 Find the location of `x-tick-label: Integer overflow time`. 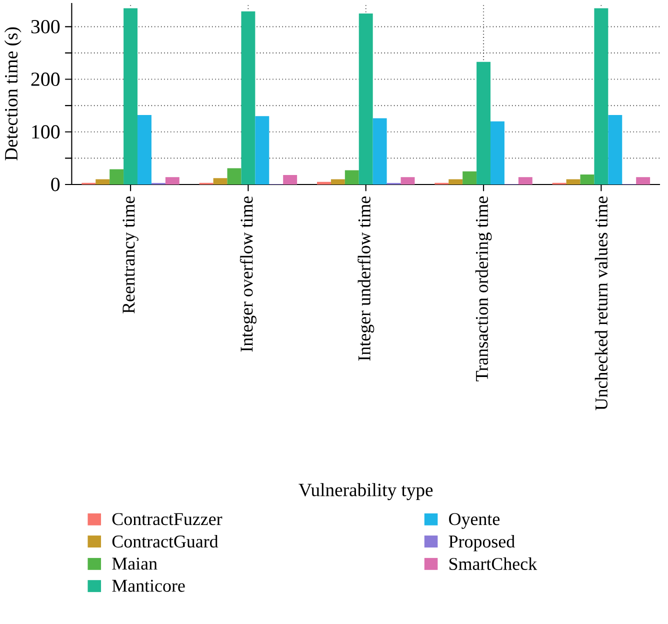

x-tick-label: Integer overflow time is located at coordinates (248, 274).